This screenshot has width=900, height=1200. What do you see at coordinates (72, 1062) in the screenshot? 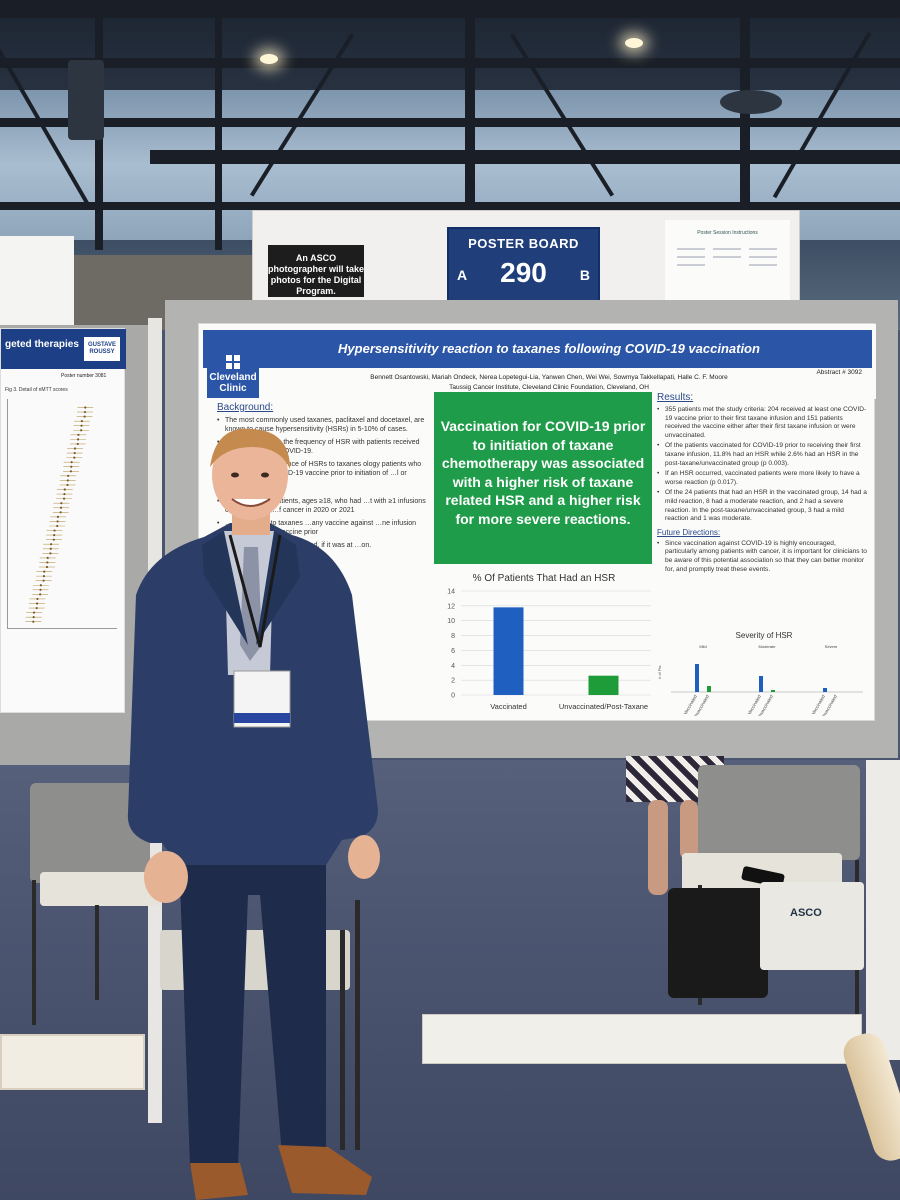
I see `cardboard-box` at bounding box center [72, 1062].